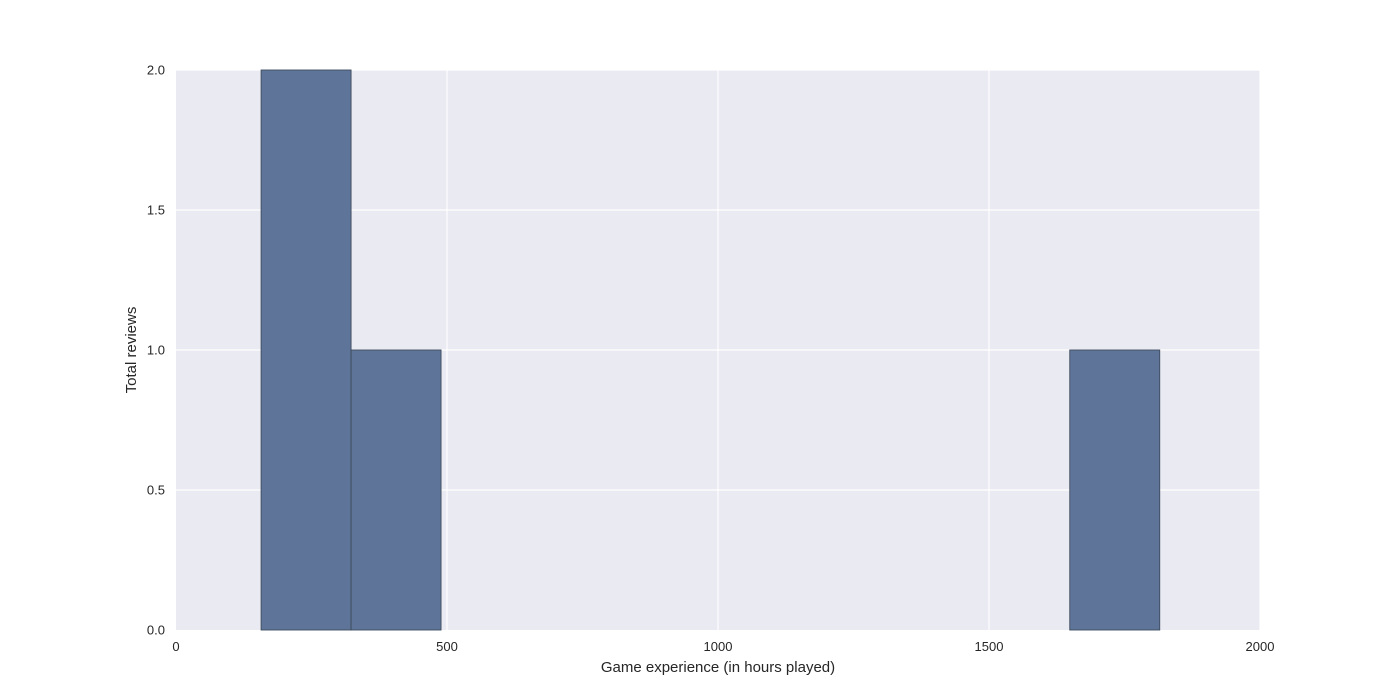 The width and height of the screenshot is (1400, 700). Describe the element at coordinates (156, 490) in the screenshot. I see `y-tick-label: 0.5` at that location.